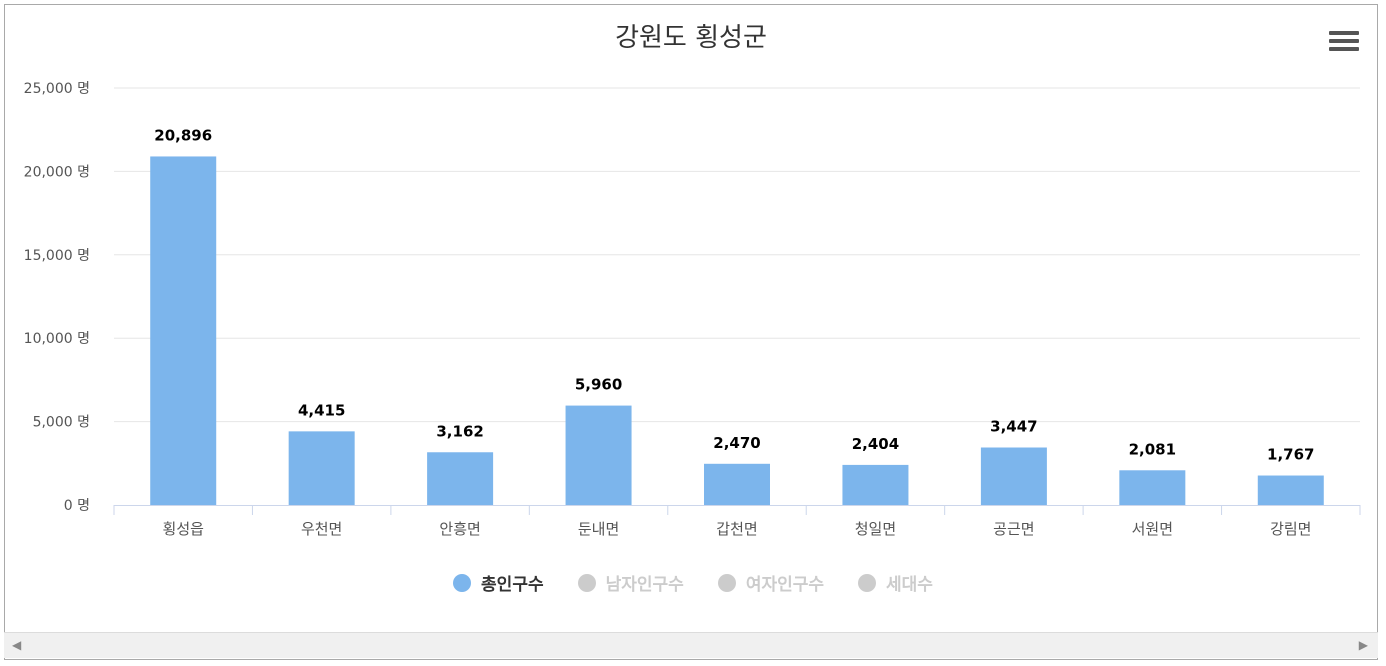 The height and width of the screenshot is (666, 1386). What do you see at coordinates (644, 585) in the screenshot?
I see `legend-label: 남자인구수` at bounding box center [644, 585].